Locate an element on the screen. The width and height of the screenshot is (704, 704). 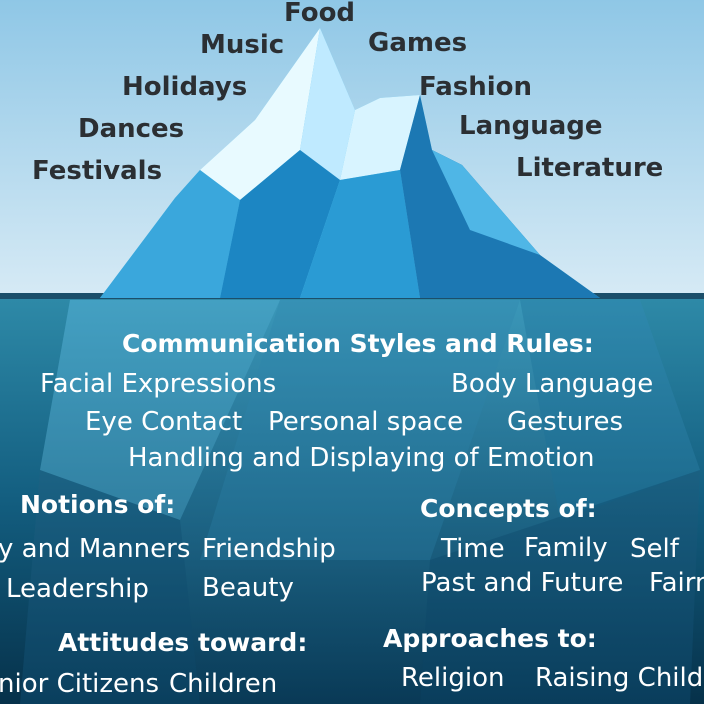
item-children: Children is located at coordinates (223, 684).